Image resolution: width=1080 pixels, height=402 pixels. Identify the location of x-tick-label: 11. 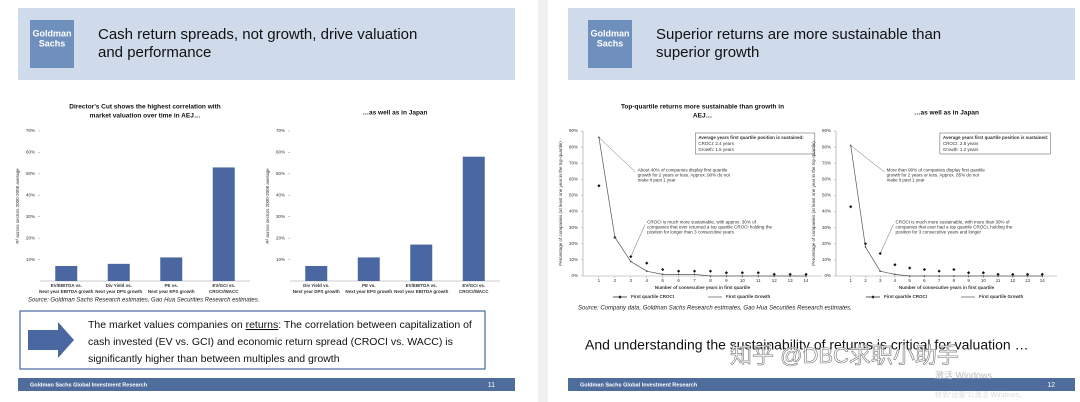
(998, 280).